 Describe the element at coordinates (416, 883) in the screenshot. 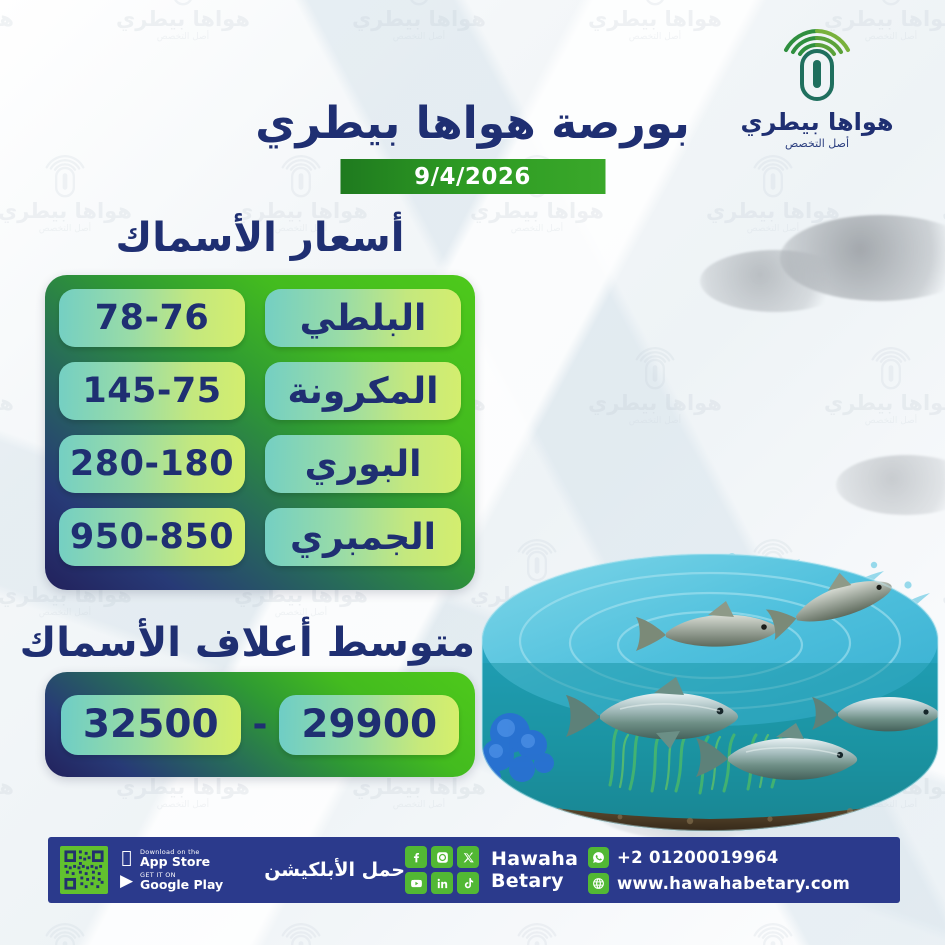

I see `youtube-icon` at that location.